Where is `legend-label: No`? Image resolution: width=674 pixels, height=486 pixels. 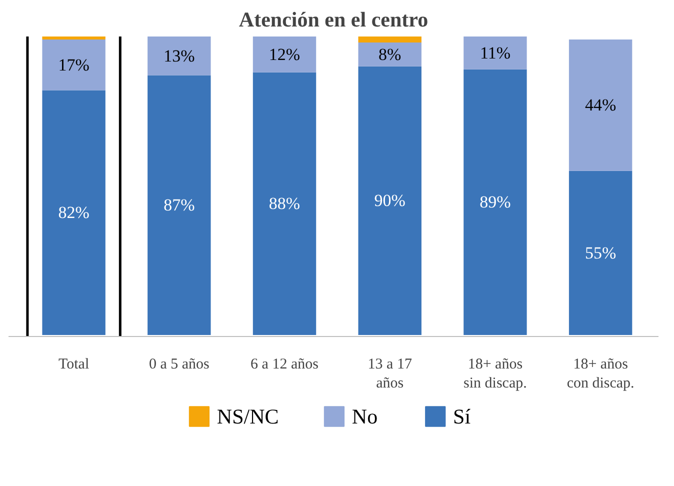 legend-label: No is located at coordinates (365, 416).